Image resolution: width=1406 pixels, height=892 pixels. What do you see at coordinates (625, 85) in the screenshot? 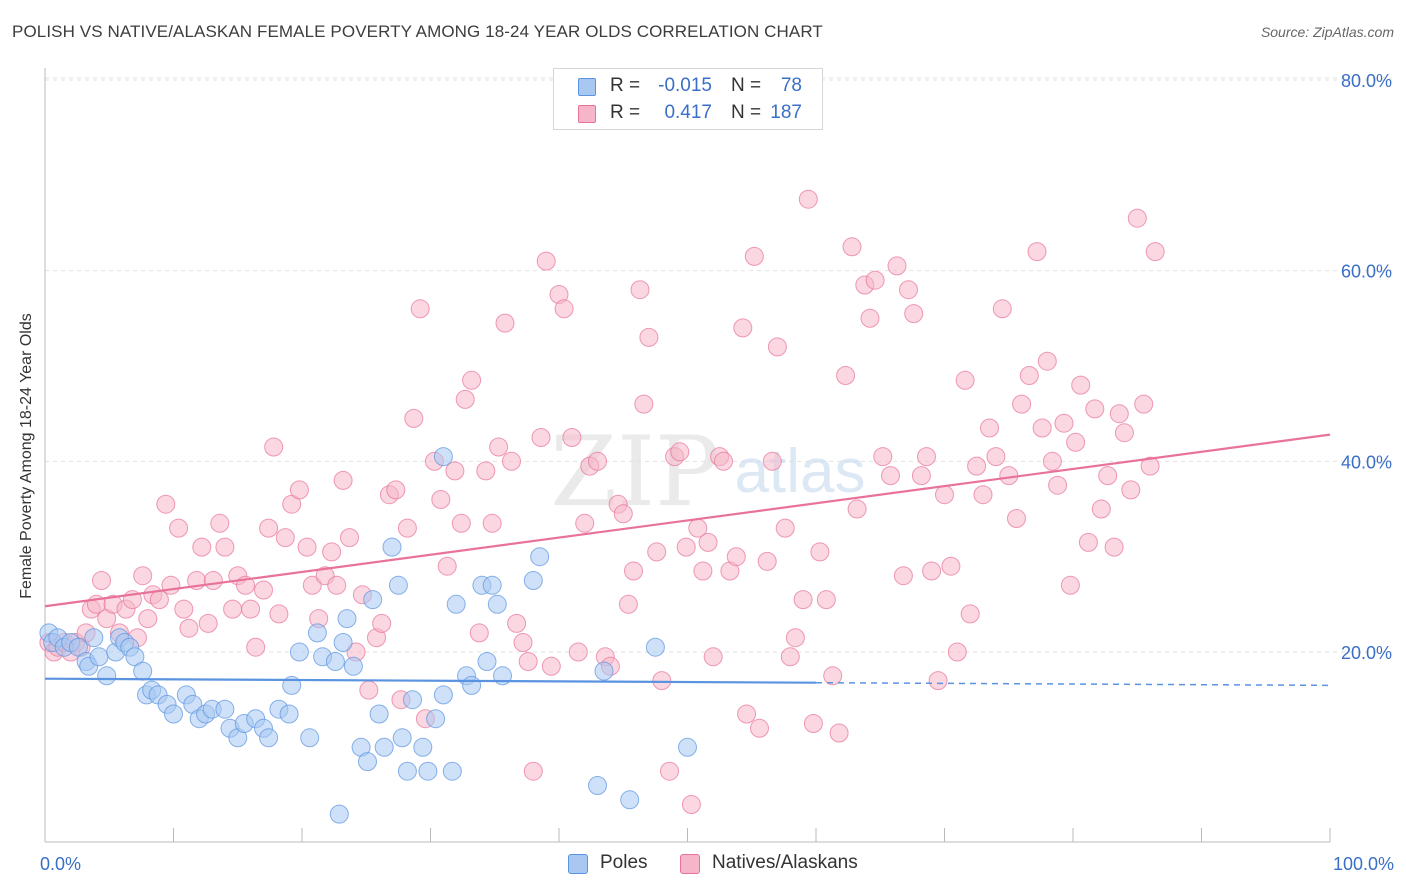
I see `r-label: R =` at bounding box center [625, 85].